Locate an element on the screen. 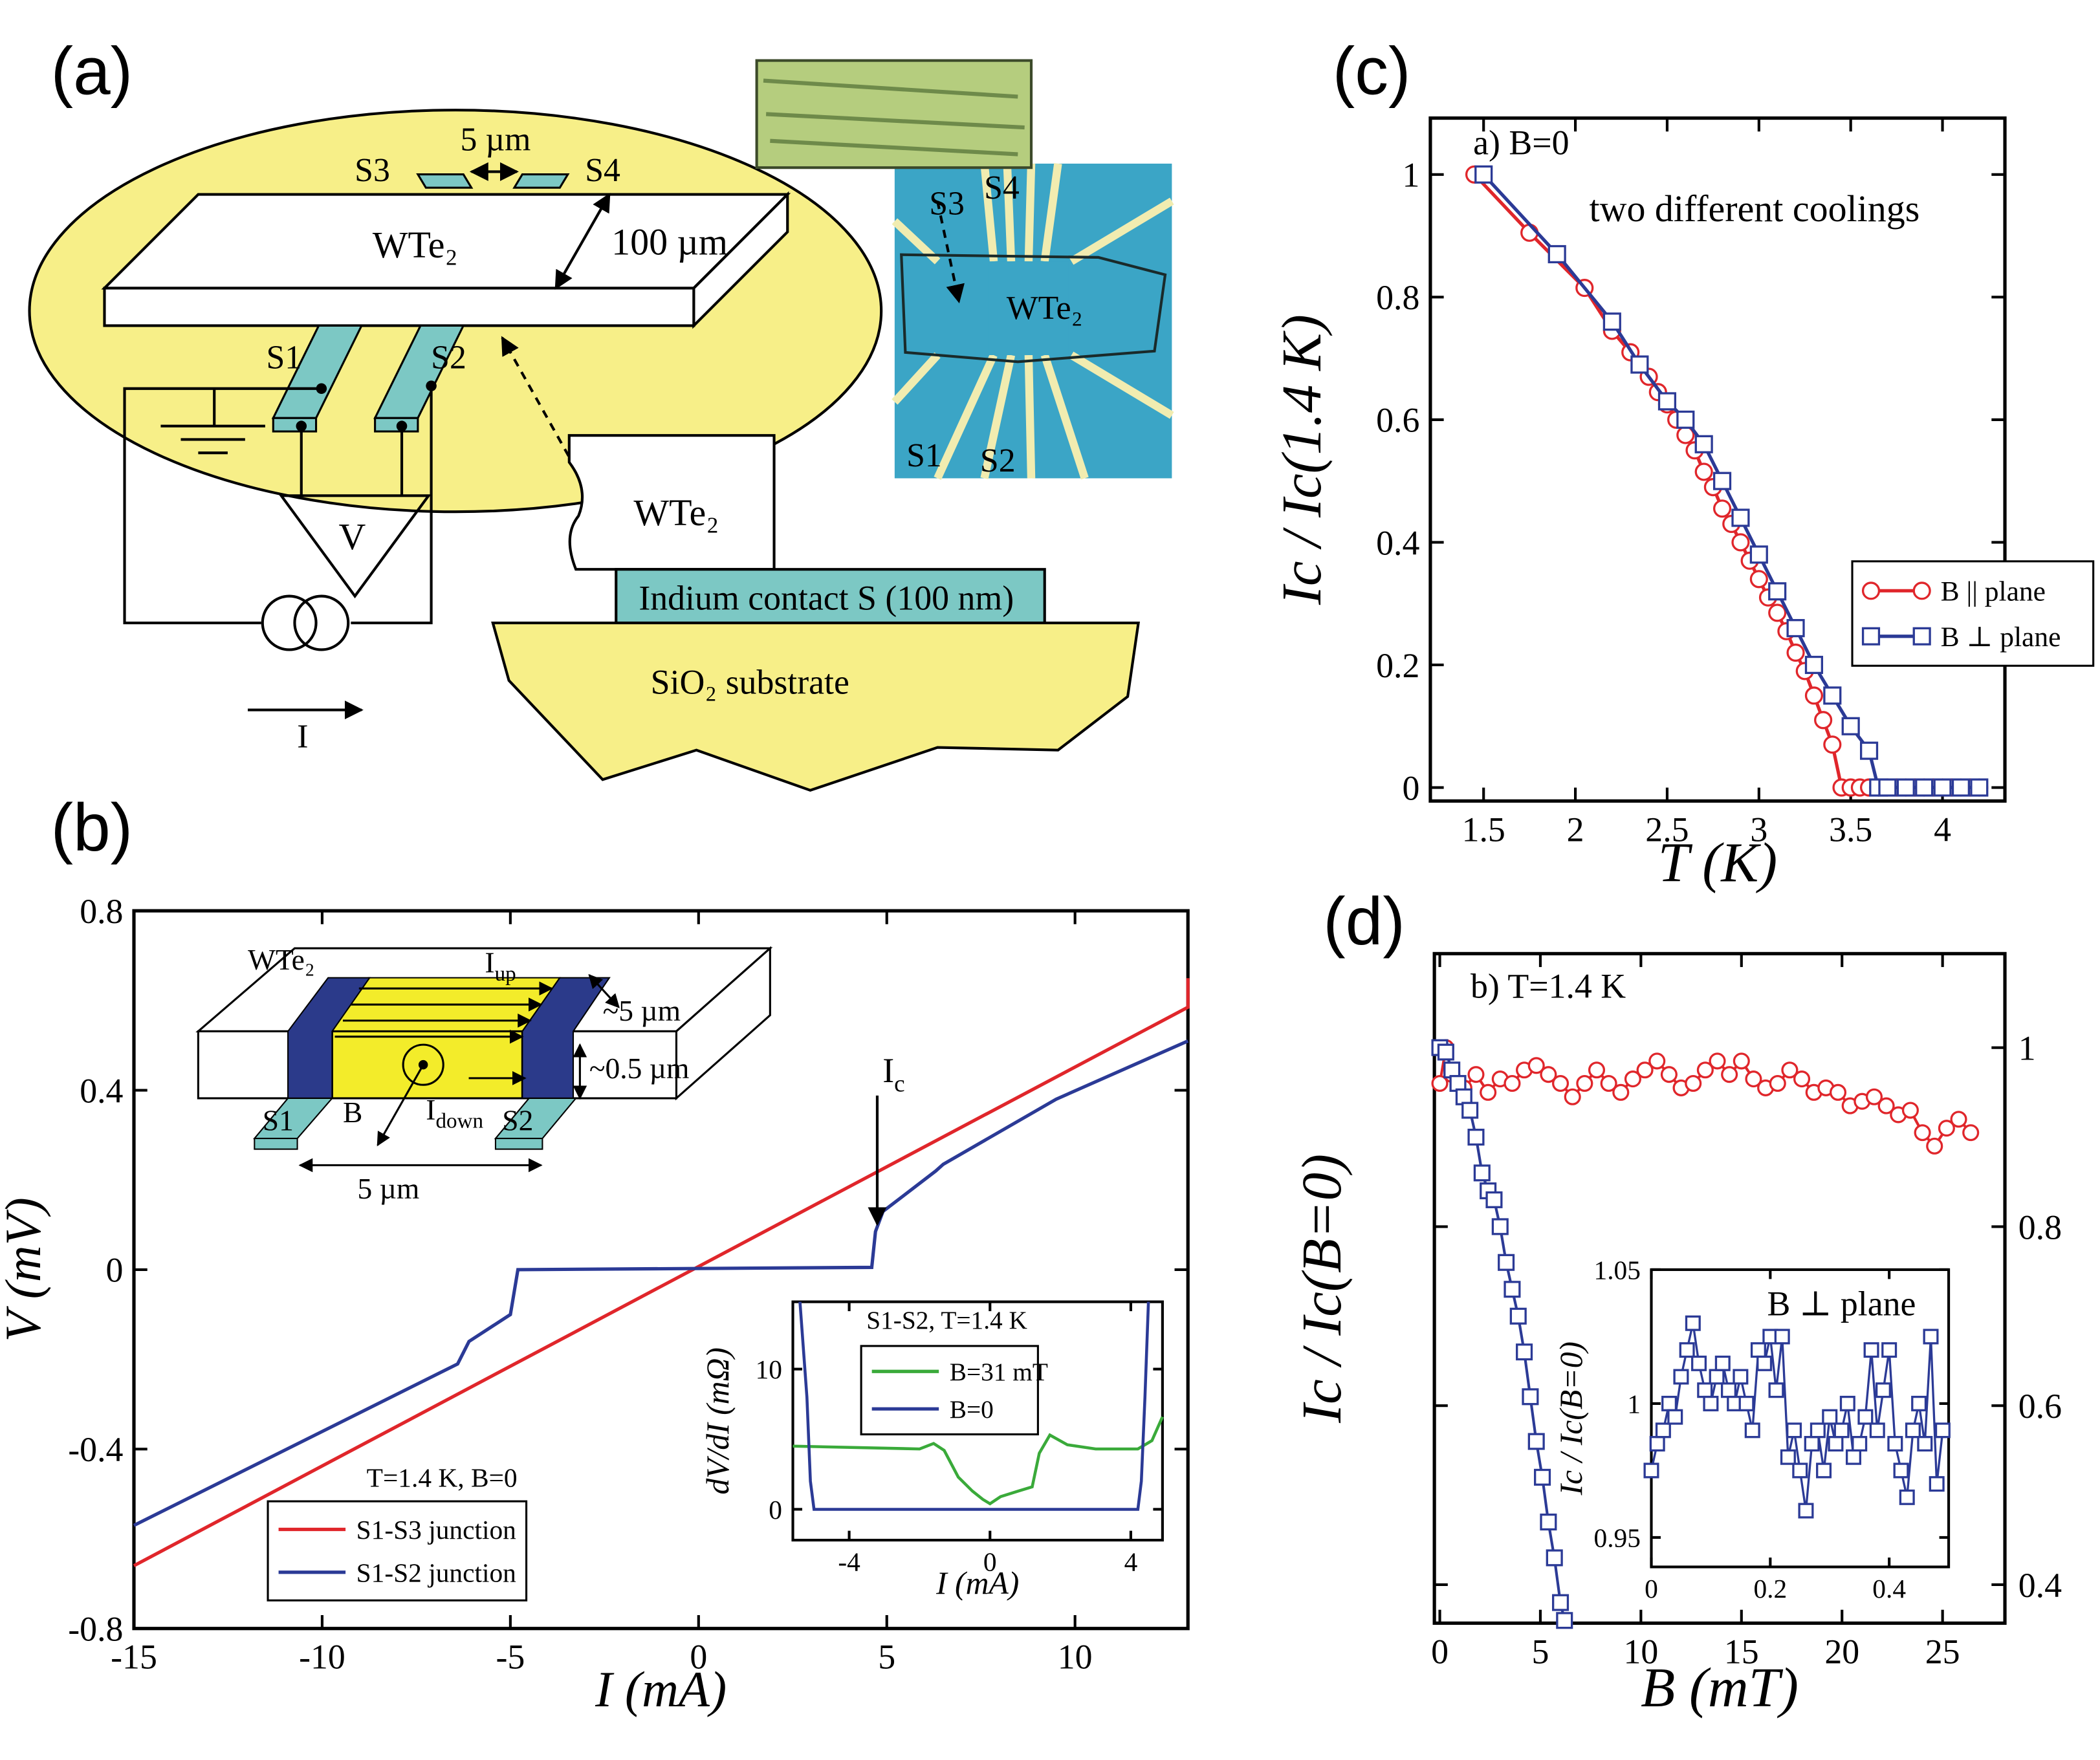 The height and width of the screenshot is (1760, 2100). x-tick-label: 0.2 is located at coordinates (1770, 1588).